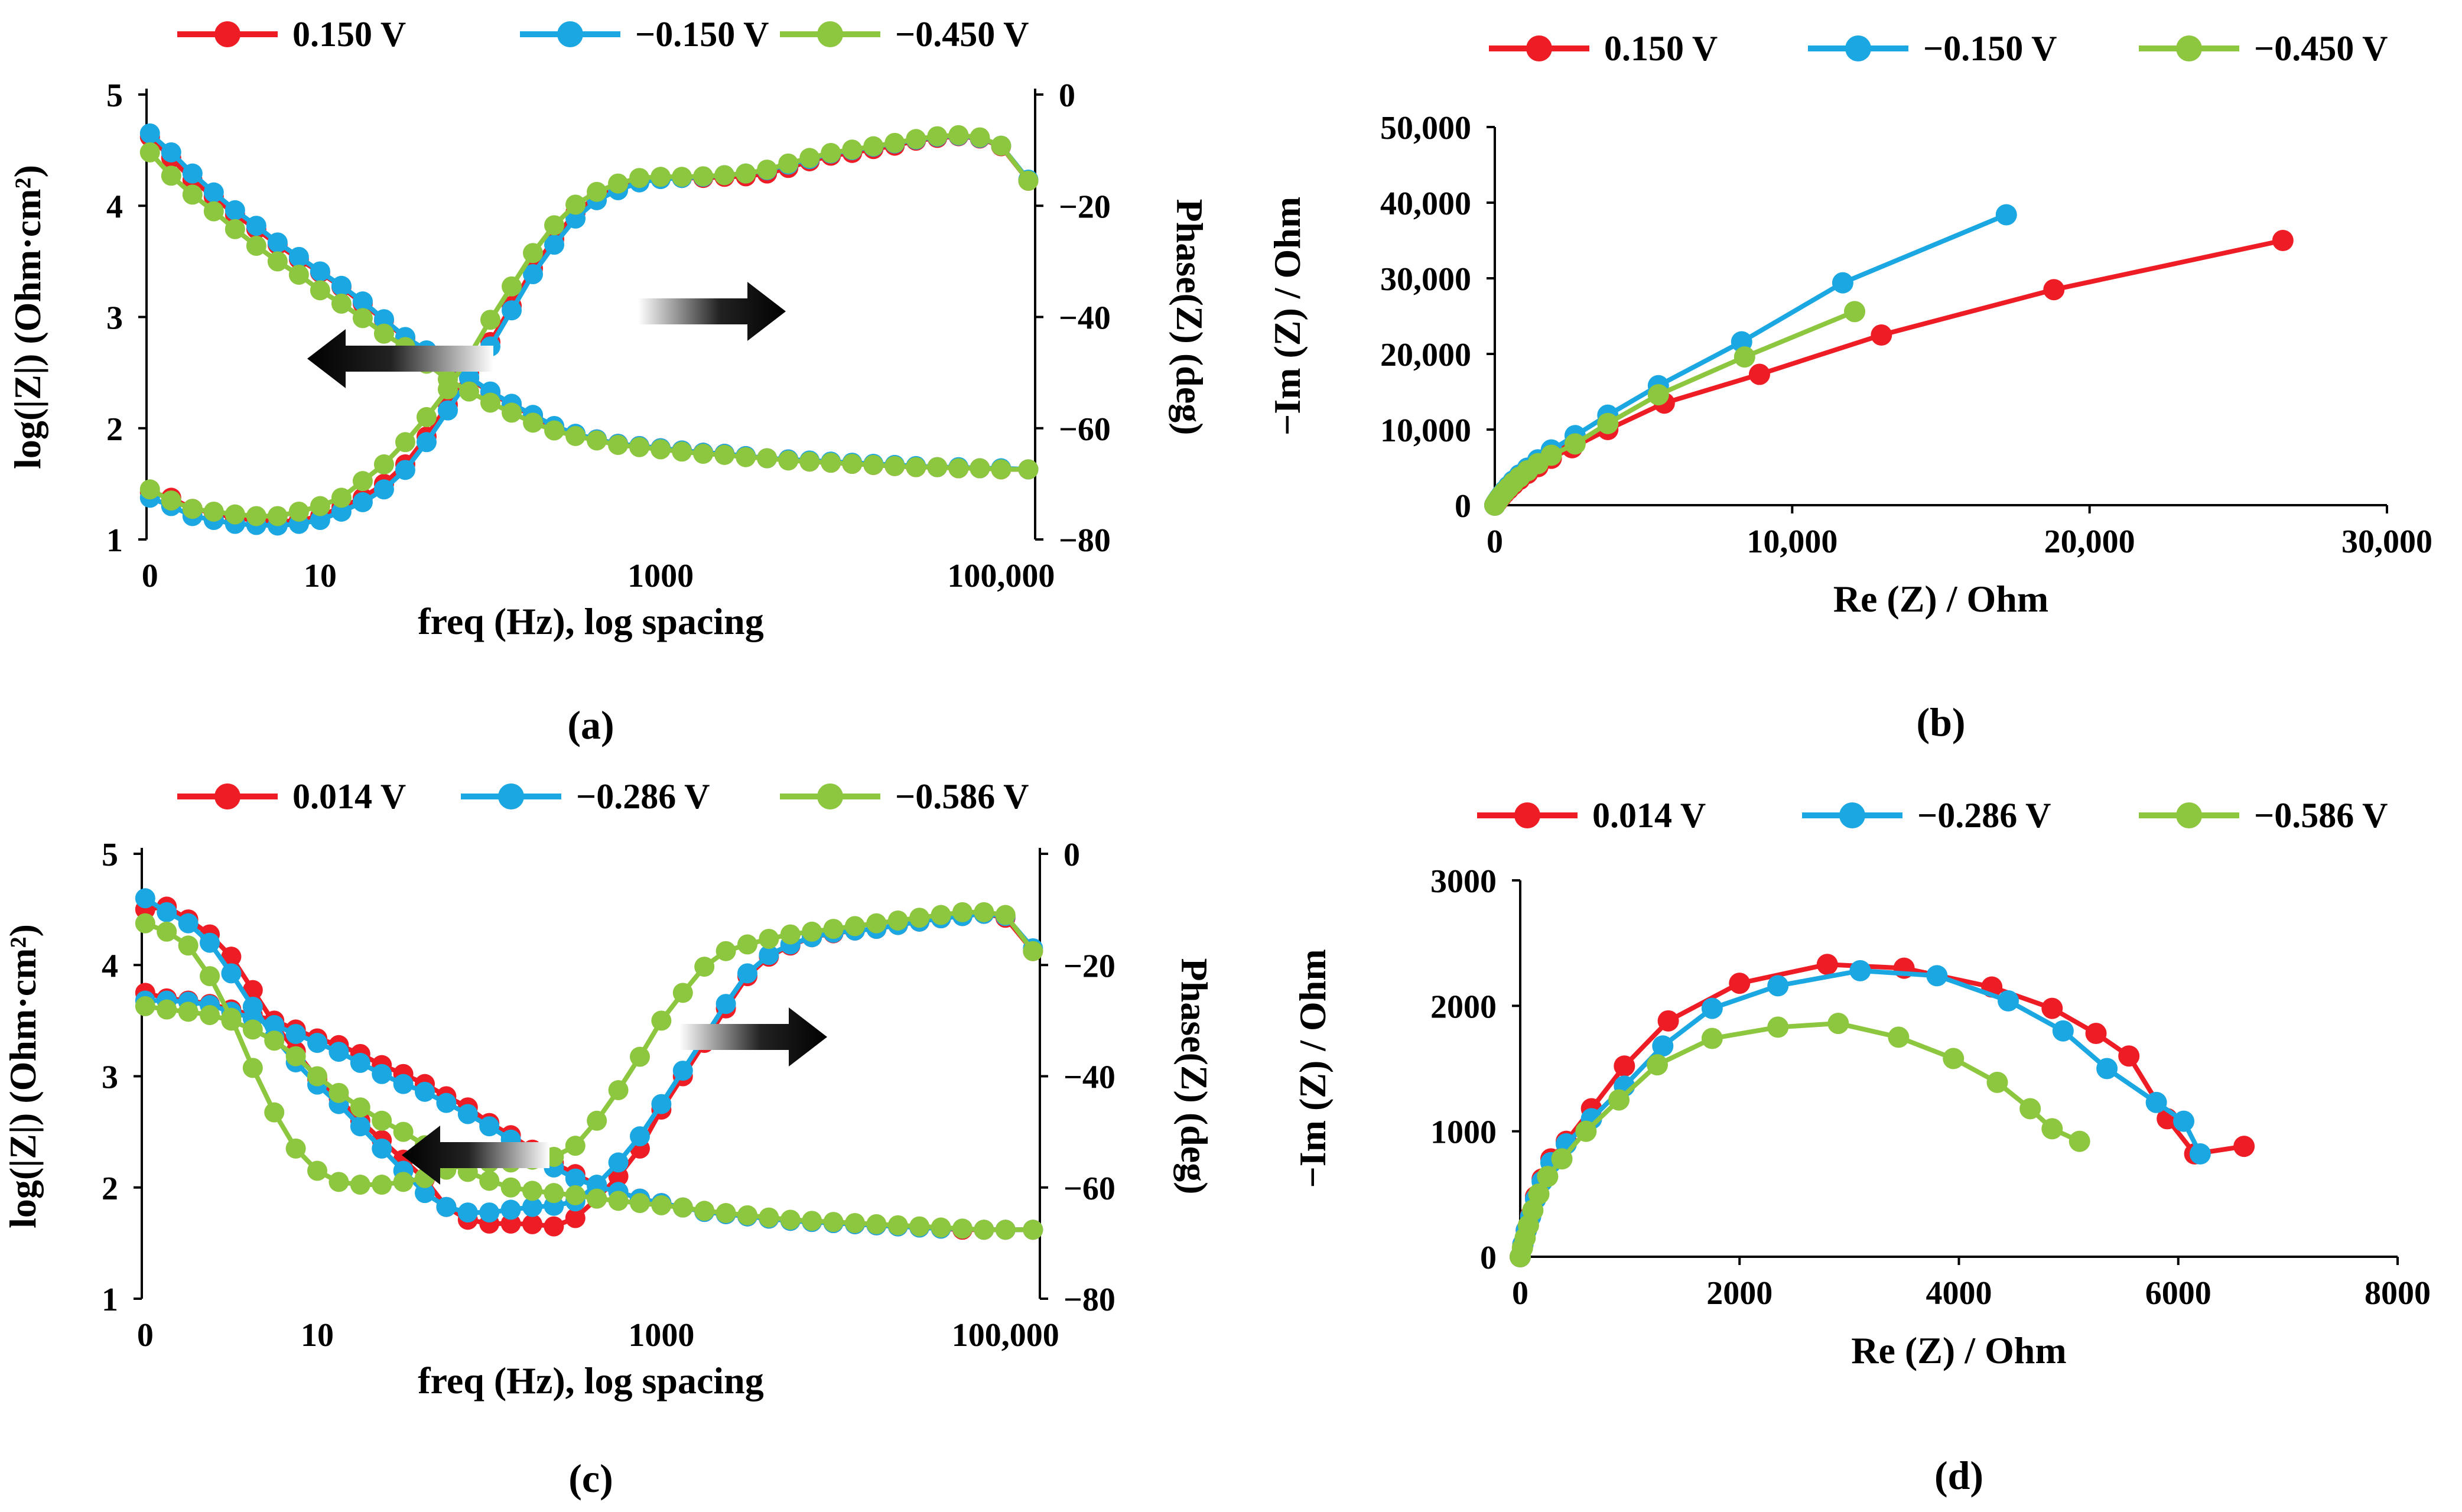 The height and width of the screenshot is (1512, 2462). Describe the element at coordinates (590, 1478) in the screenshot. I see `panel-label: (c)` at that location.